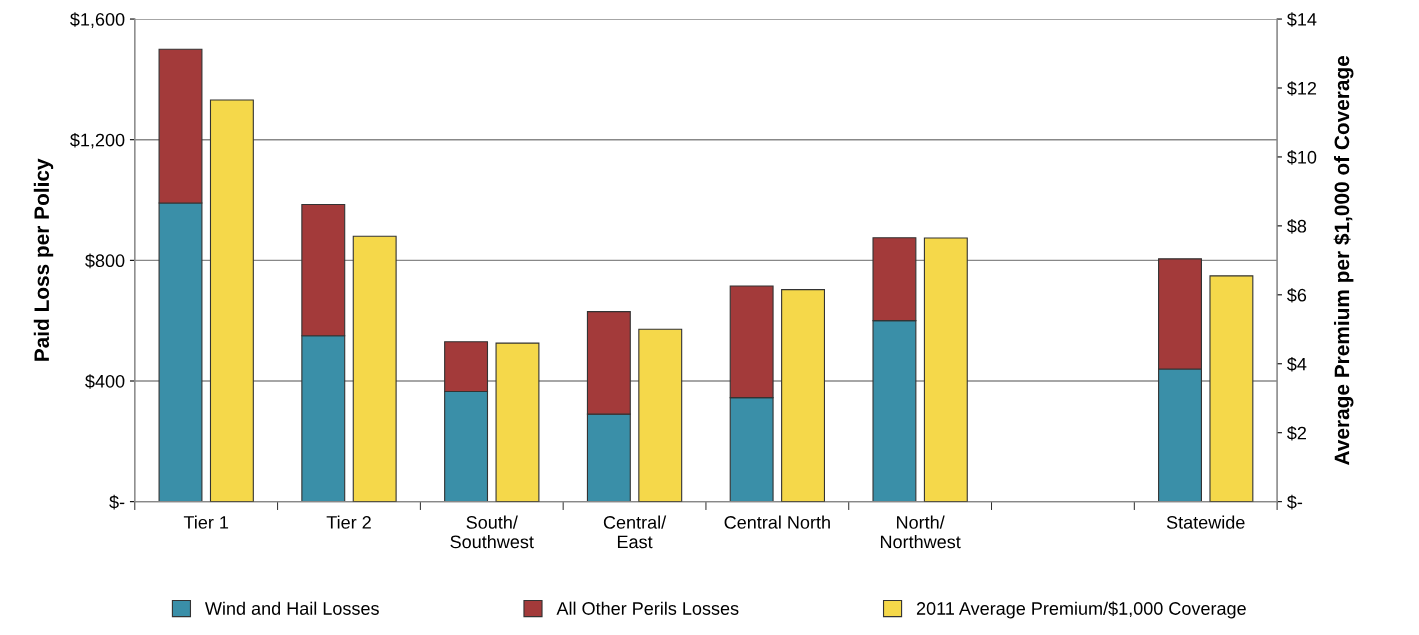 The image size is (1419, 635). What do you see at coordinates (647, 608) in the screenshot?
I see `legend-label: All Other Perils Losses` at bounding box center [647, 608].